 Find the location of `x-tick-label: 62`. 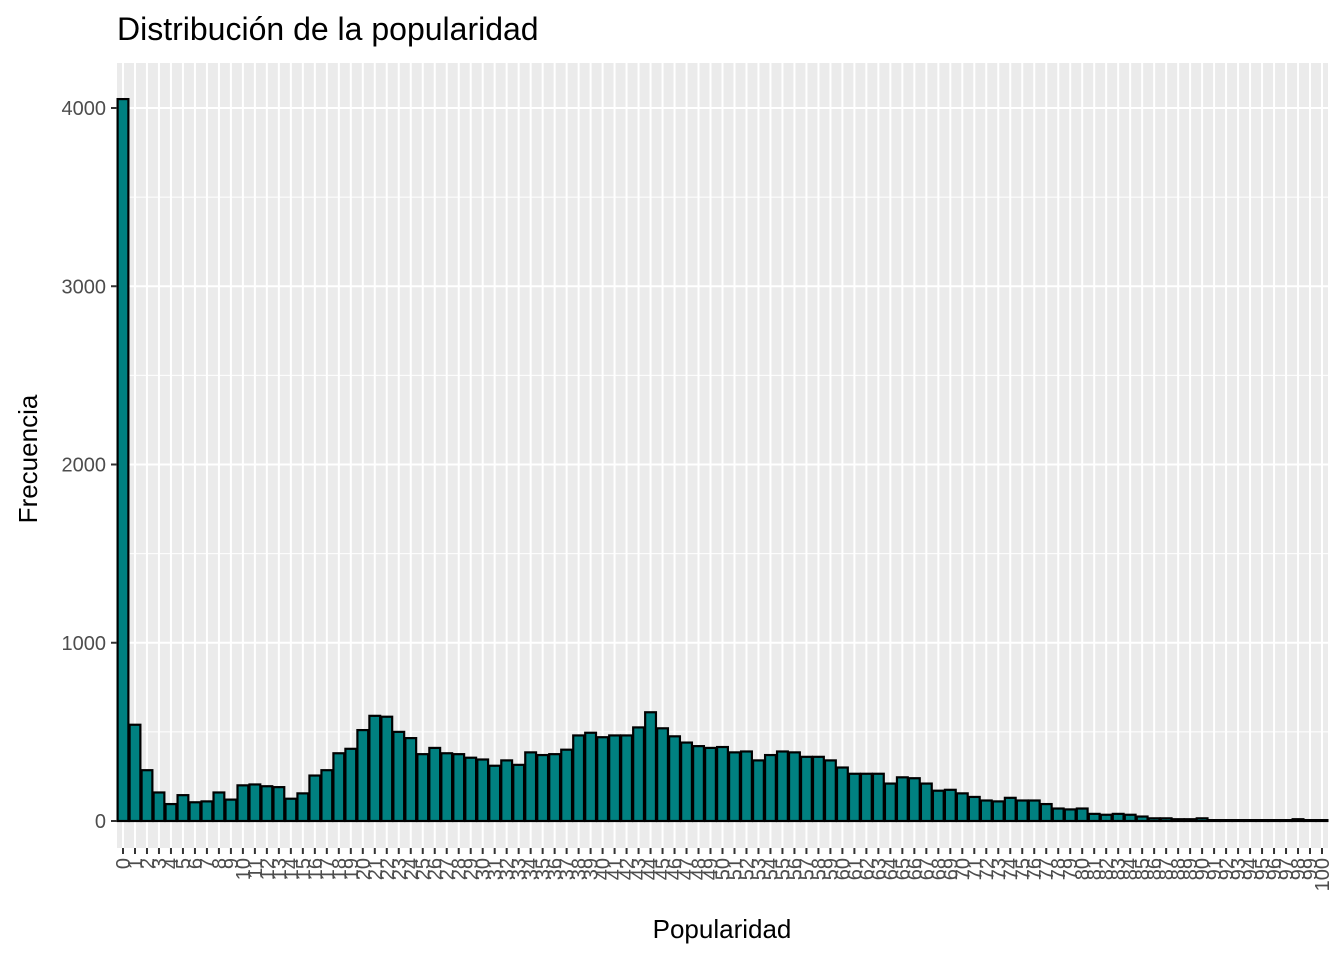

x-tick-label: 62 is located at coordinates (867, 869).